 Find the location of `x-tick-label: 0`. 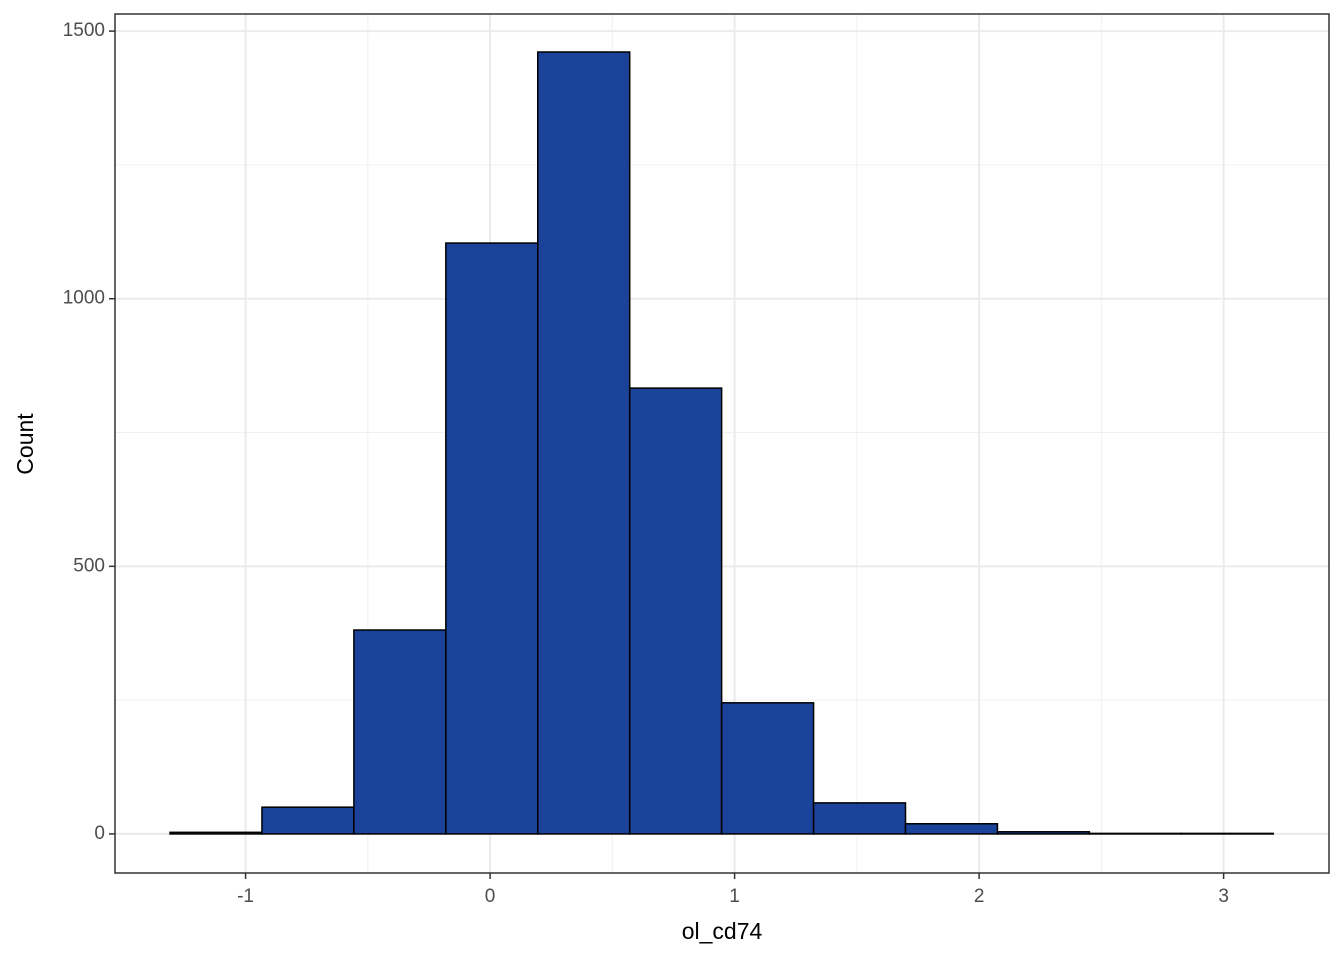

x-tick-label: 0 is located at coordinates (490, 896).